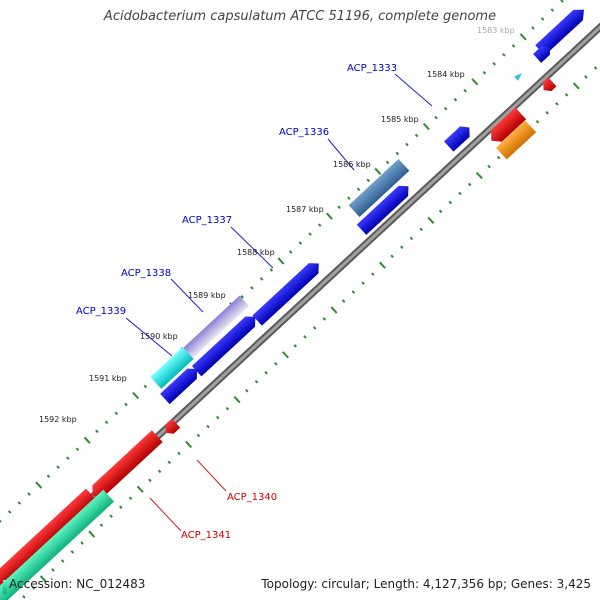 This screenshot has width=600, height=600. What do you see at coordinates (400, 119) in the screenshot?
I see `tick-label: 1585 kbp` at bounding box center [400, 119].